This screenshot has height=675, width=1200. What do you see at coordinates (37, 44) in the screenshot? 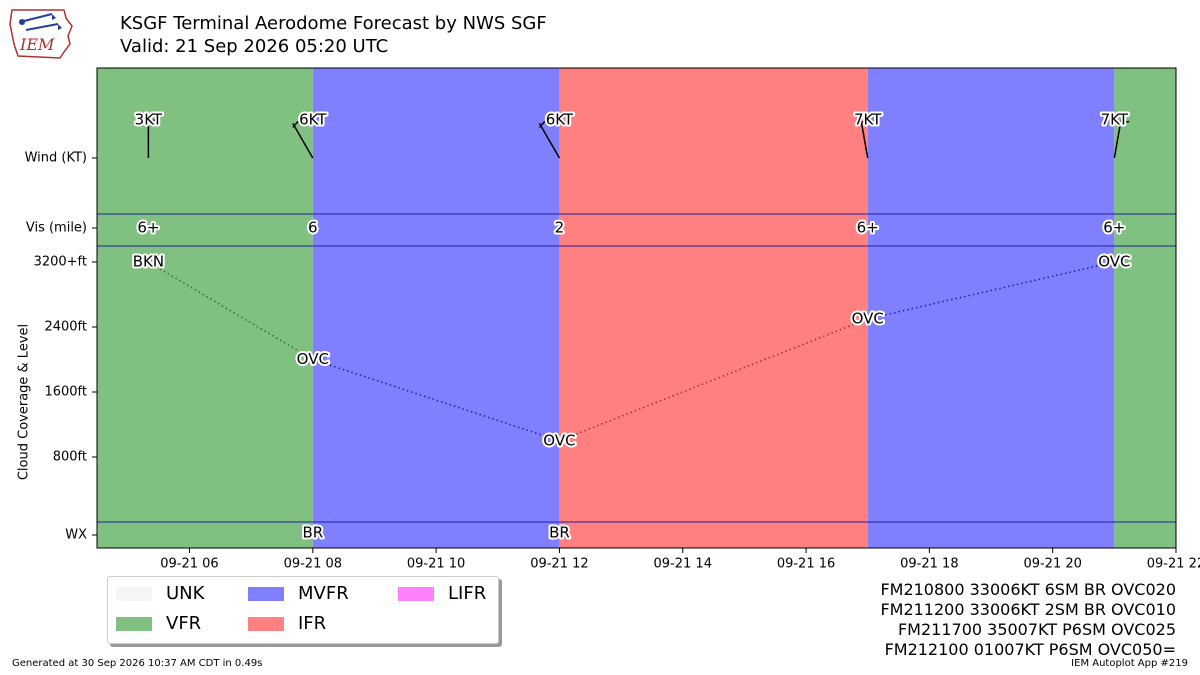
I see `logo-text: IEM` at bounding box center [37, 44].